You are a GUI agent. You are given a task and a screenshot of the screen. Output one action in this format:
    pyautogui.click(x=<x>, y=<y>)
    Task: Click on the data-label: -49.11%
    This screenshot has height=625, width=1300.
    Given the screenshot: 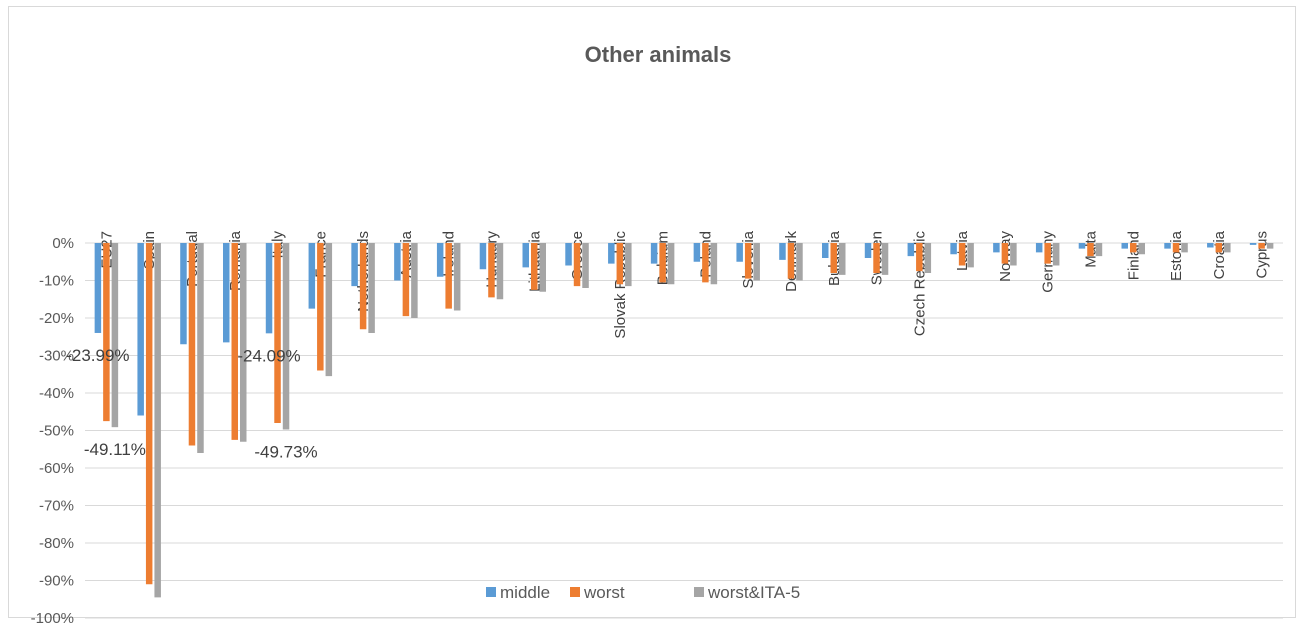 What is the action you would take?
    pyautogui.click(x=115, y=449)
    